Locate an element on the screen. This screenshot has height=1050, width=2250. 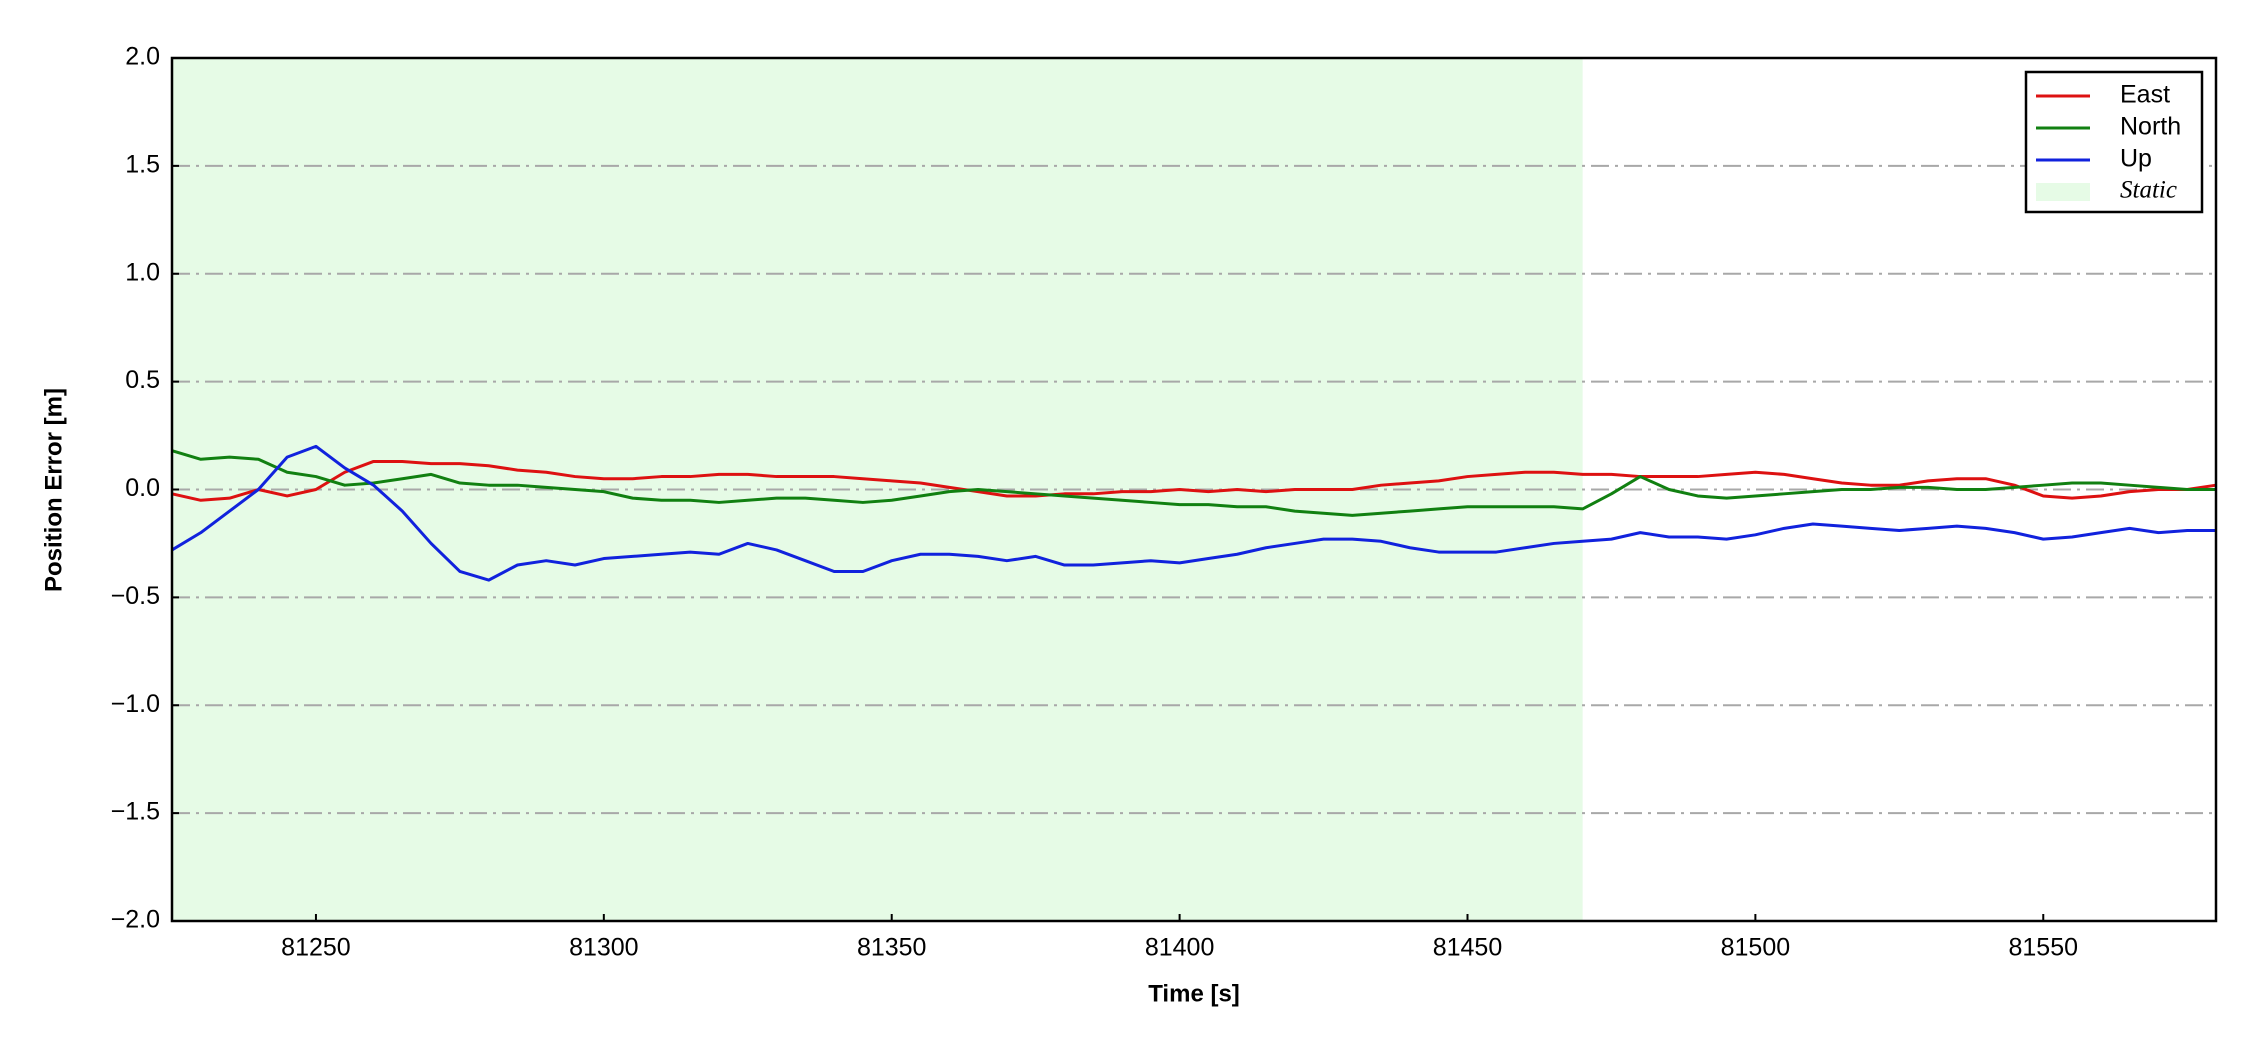
x-axis-title: Time [s] is located at coordinates (1194, 993).